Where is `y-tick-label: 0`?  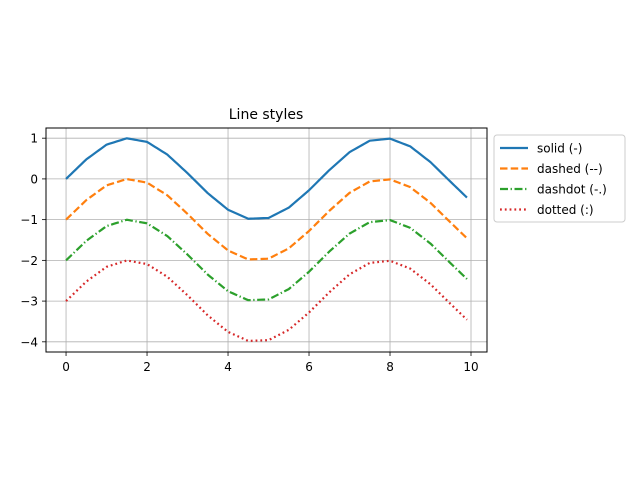
y-tick-label: 0 is located at coordinates (34, 179).